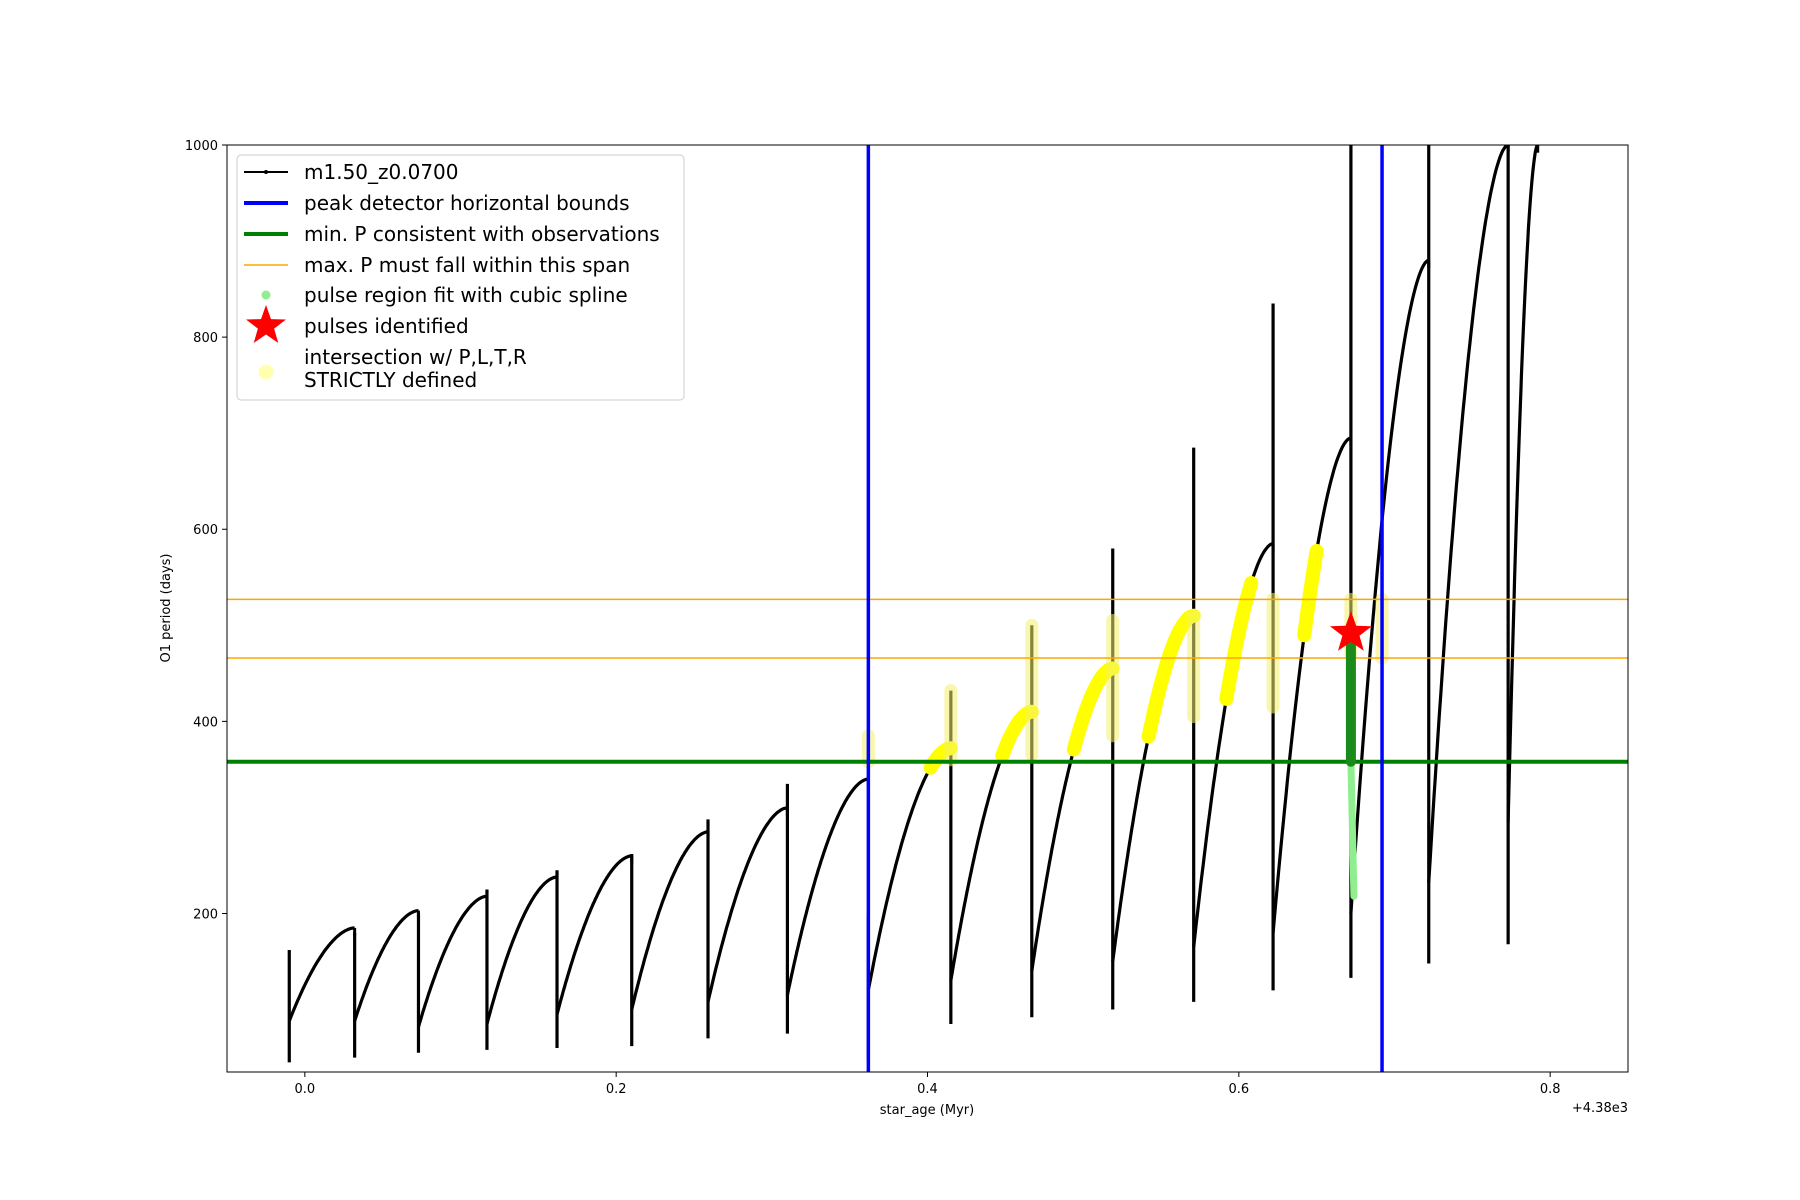  I want to click on legend-box, so click(460, 277).